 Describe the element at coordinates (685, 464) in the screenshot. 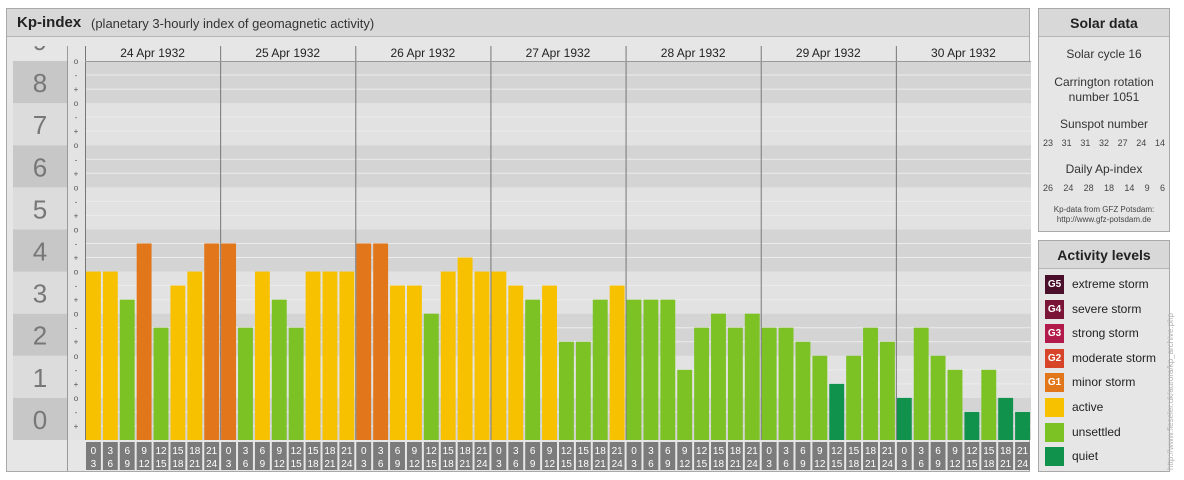

I see `interval-end: 12` at that location.